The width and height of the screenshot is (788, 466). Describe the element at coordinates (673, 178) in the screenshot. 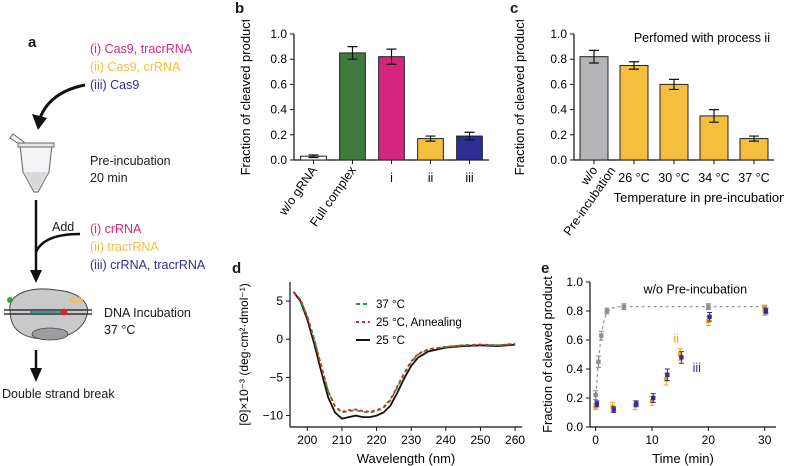

I see `x-tick-label: 30 °C` at that location.